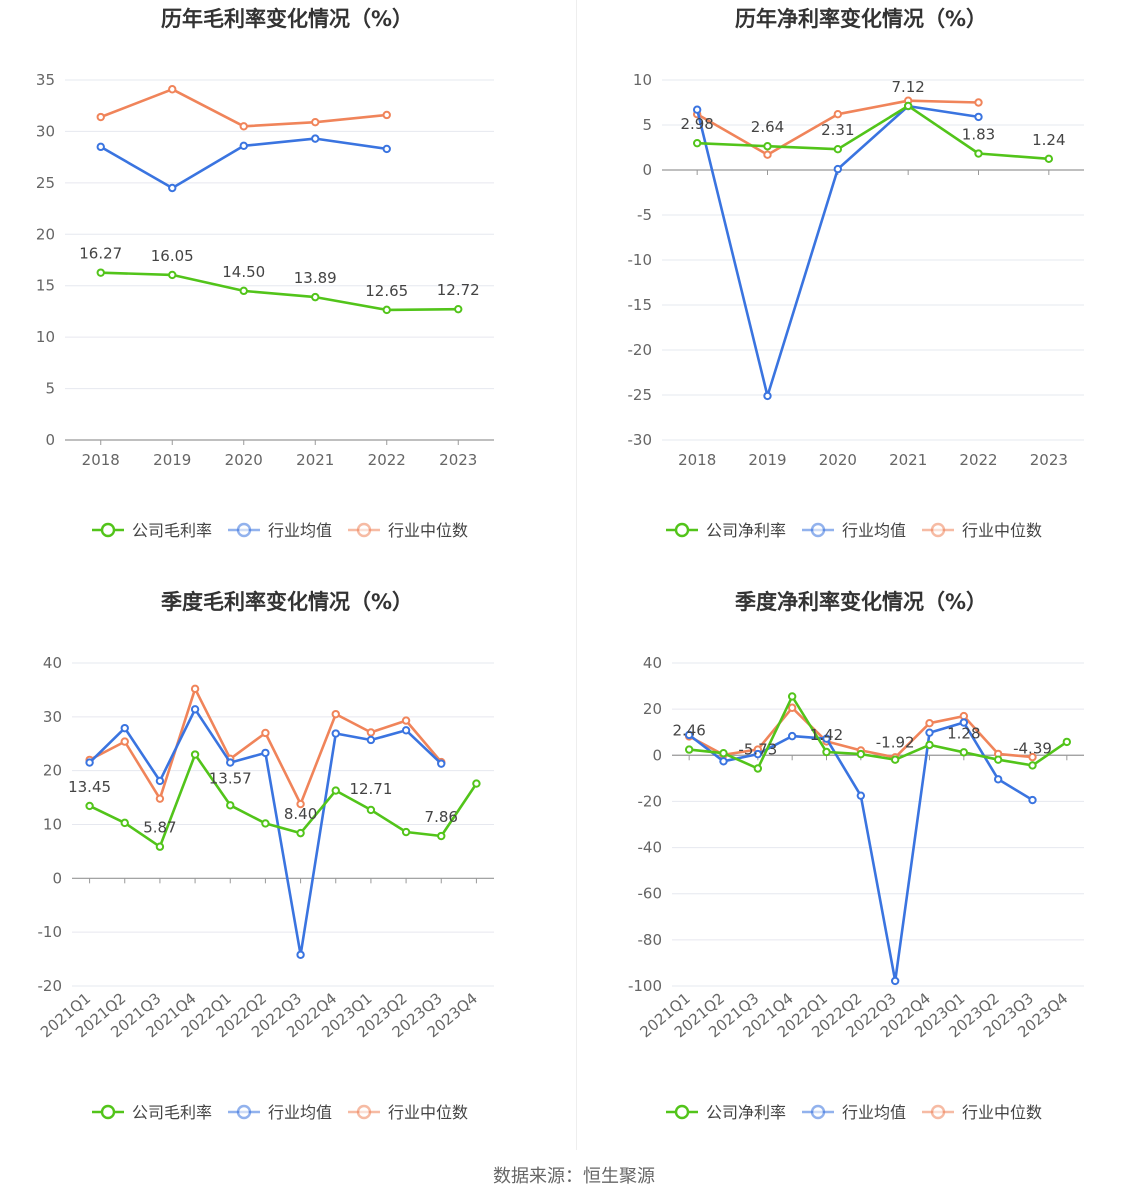 Image resolution: width=1148 pixels, height=1202 pixels. Describe the element at coordinates (640, 260) in the screenshot. I see `y-tick-label: -10` at that location.